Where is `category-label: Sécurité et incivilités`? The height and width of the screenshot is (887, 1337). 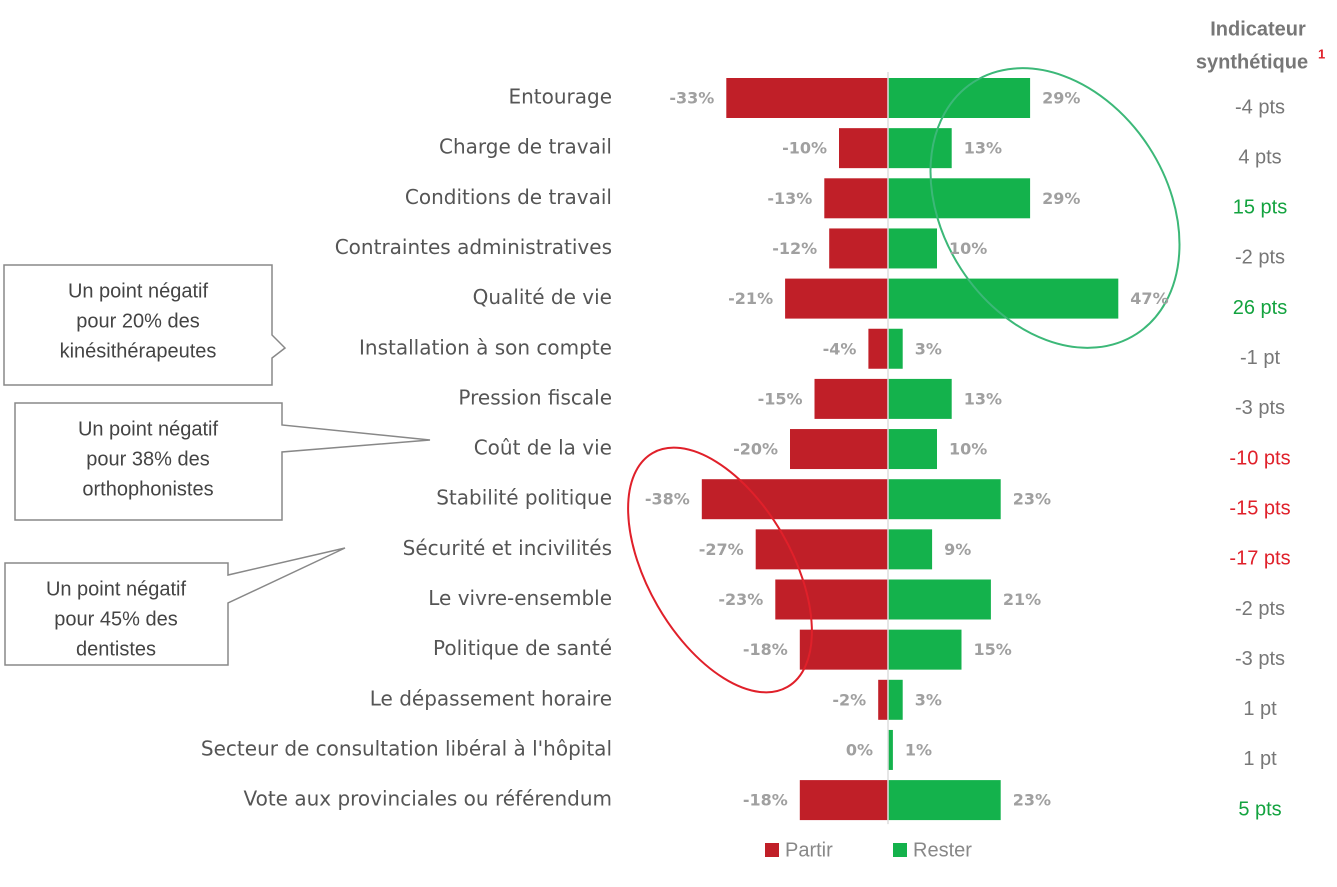 category-label: Sécurité et incivilités is located at coordinates (507, 548).